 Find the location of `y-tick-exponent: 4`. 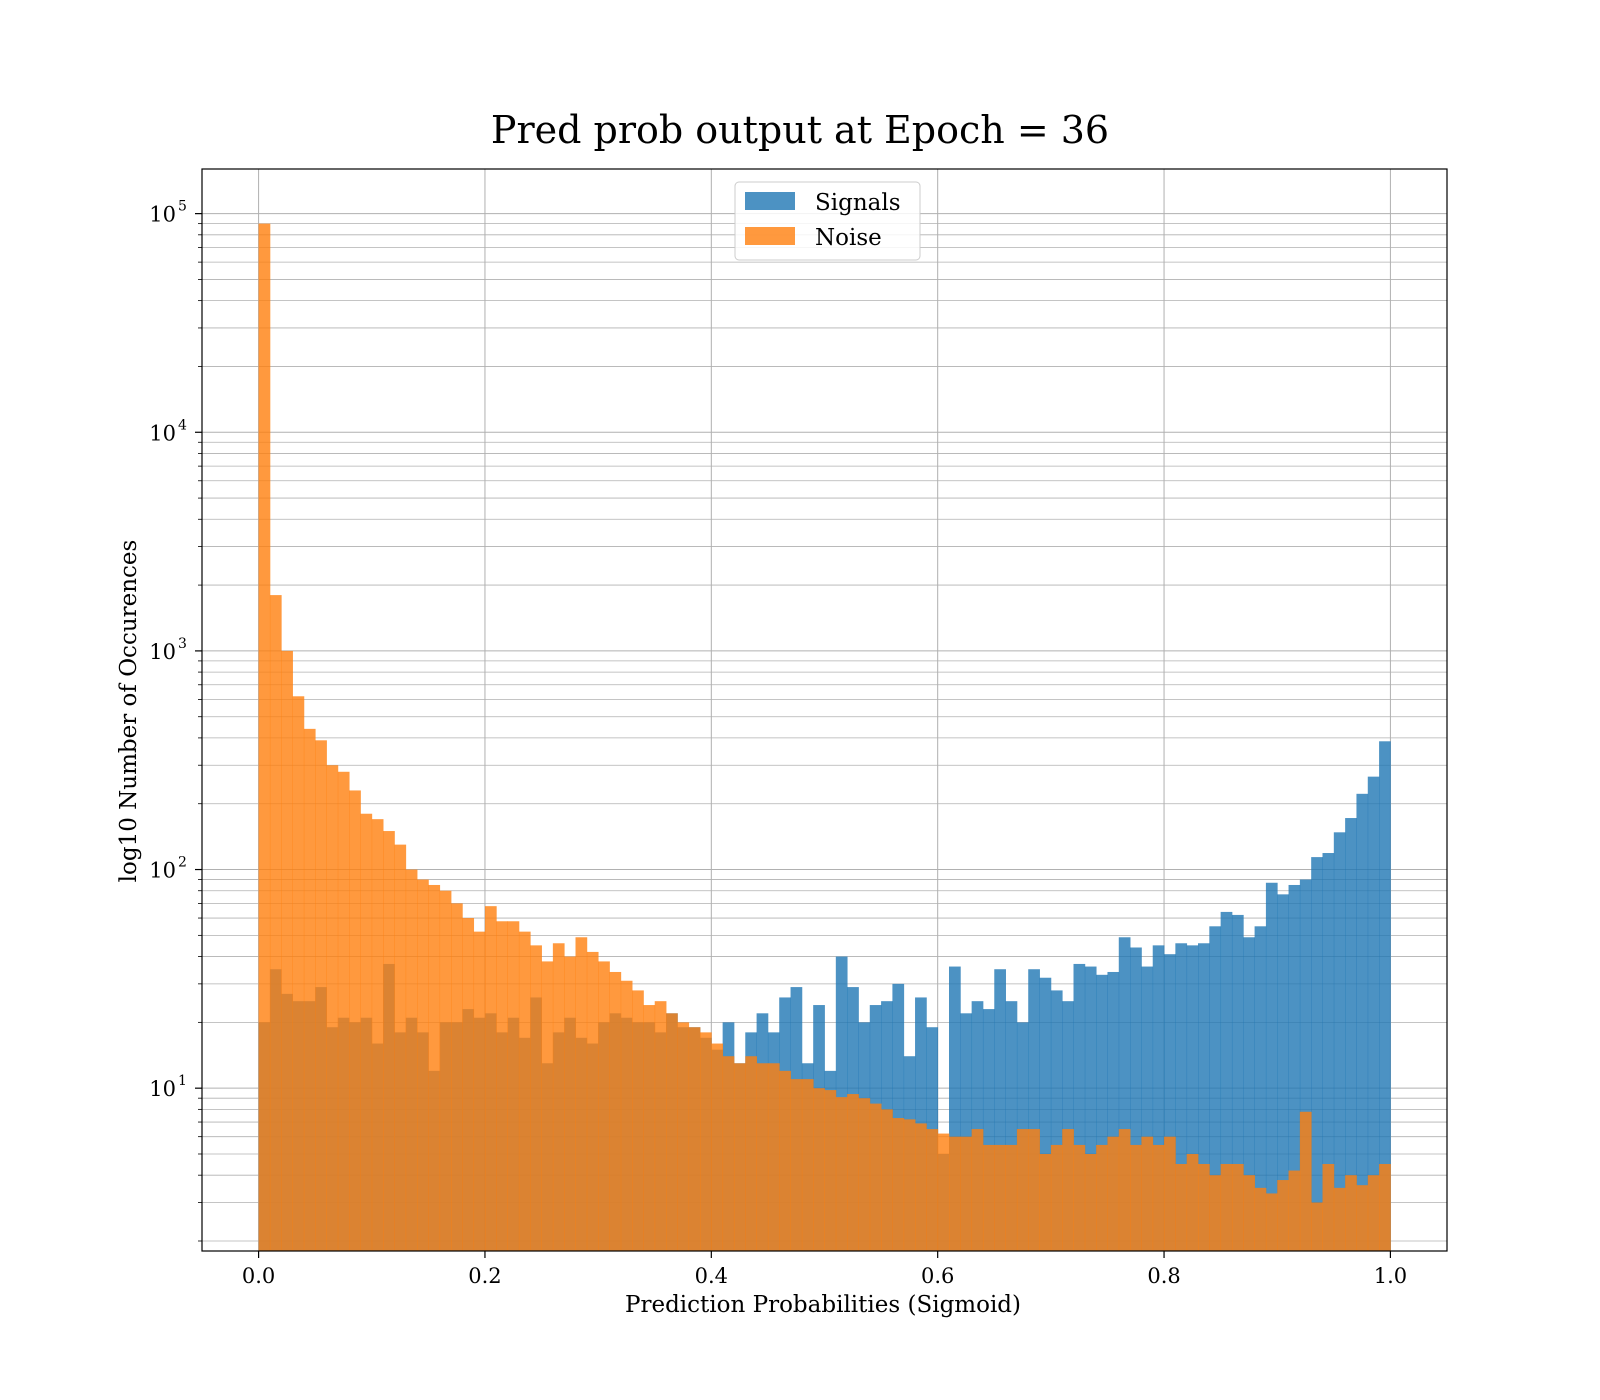

y-tick-exponent: 4 is located at coordinates (182, 425).